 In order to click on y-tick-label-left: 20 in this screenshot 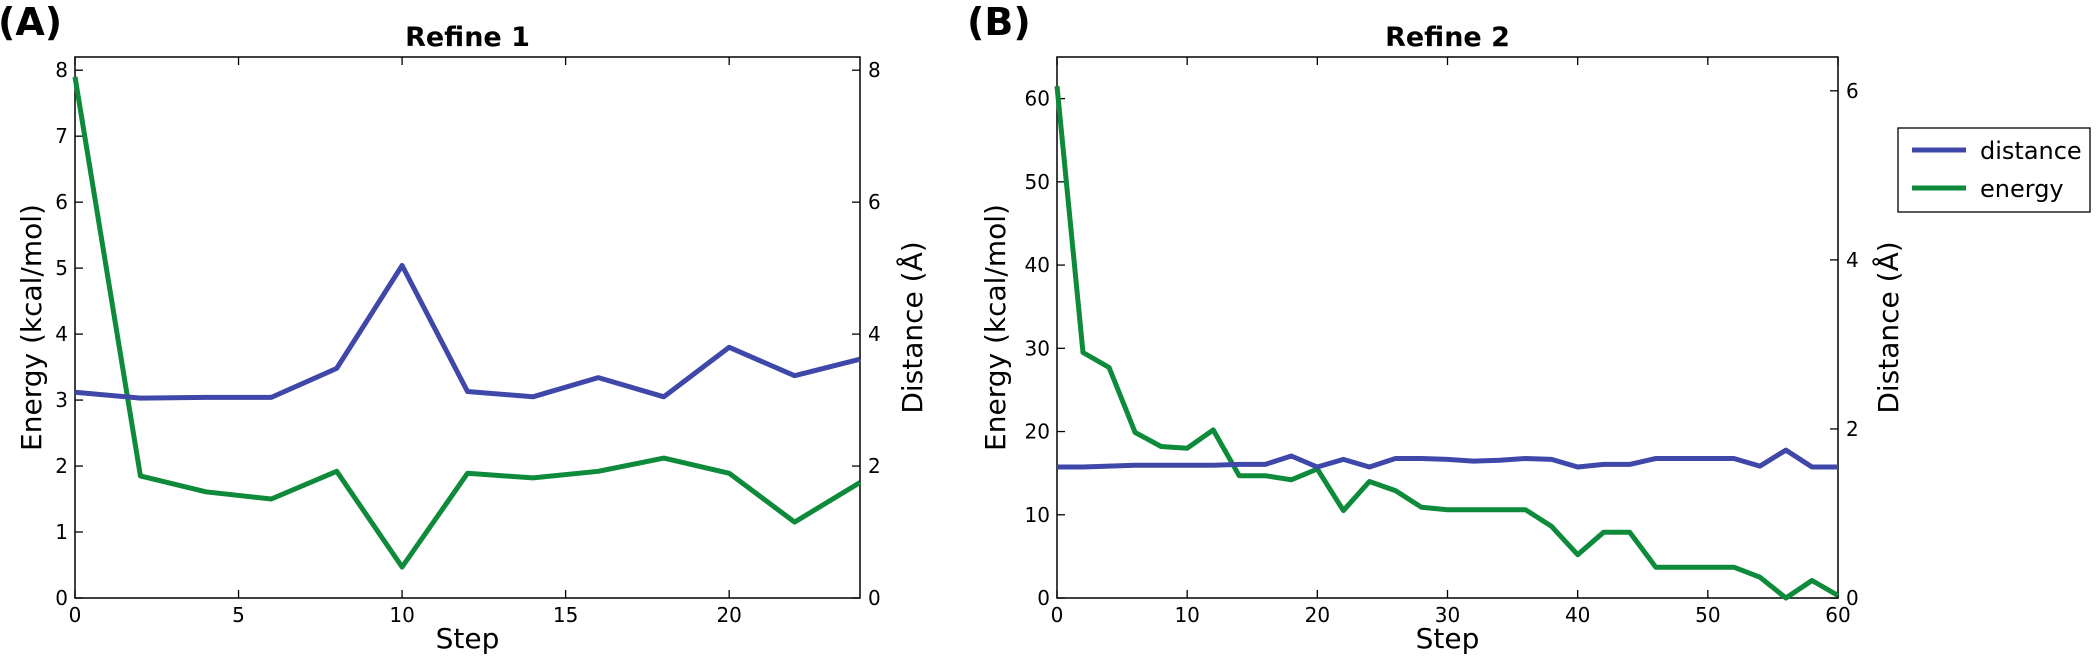, I will do `click(1037, 432)`.